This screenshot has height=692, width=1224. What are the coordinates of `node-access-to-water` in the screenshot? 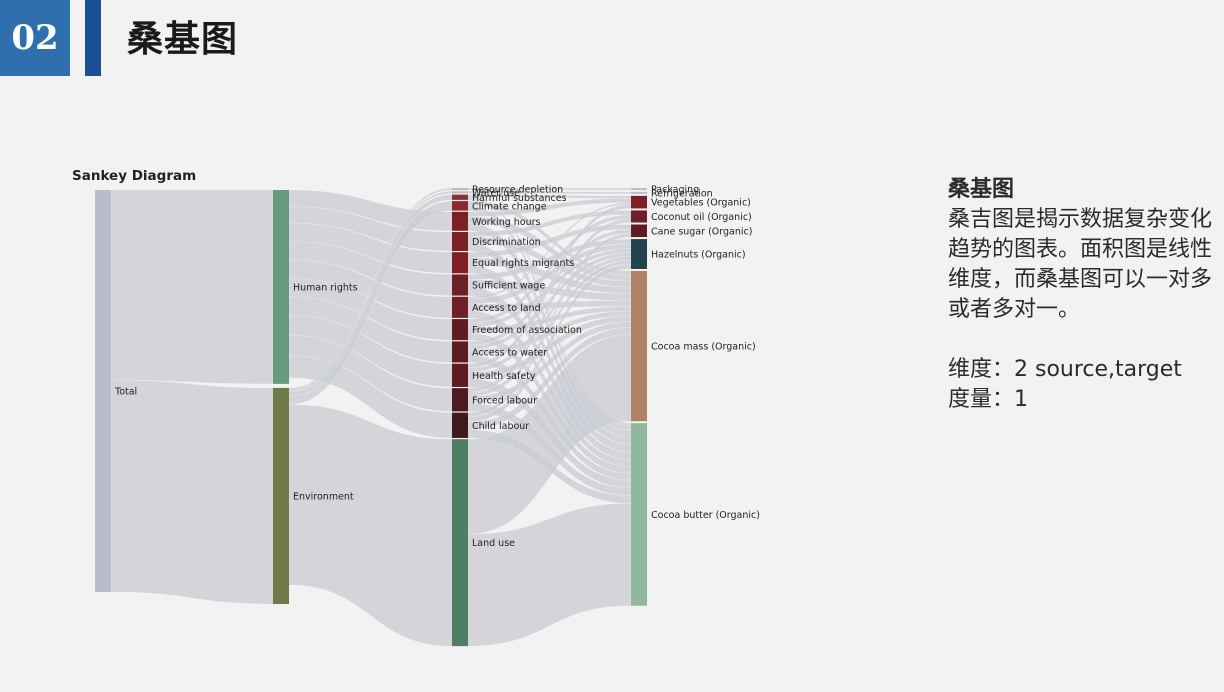 It's located at (460, 352).